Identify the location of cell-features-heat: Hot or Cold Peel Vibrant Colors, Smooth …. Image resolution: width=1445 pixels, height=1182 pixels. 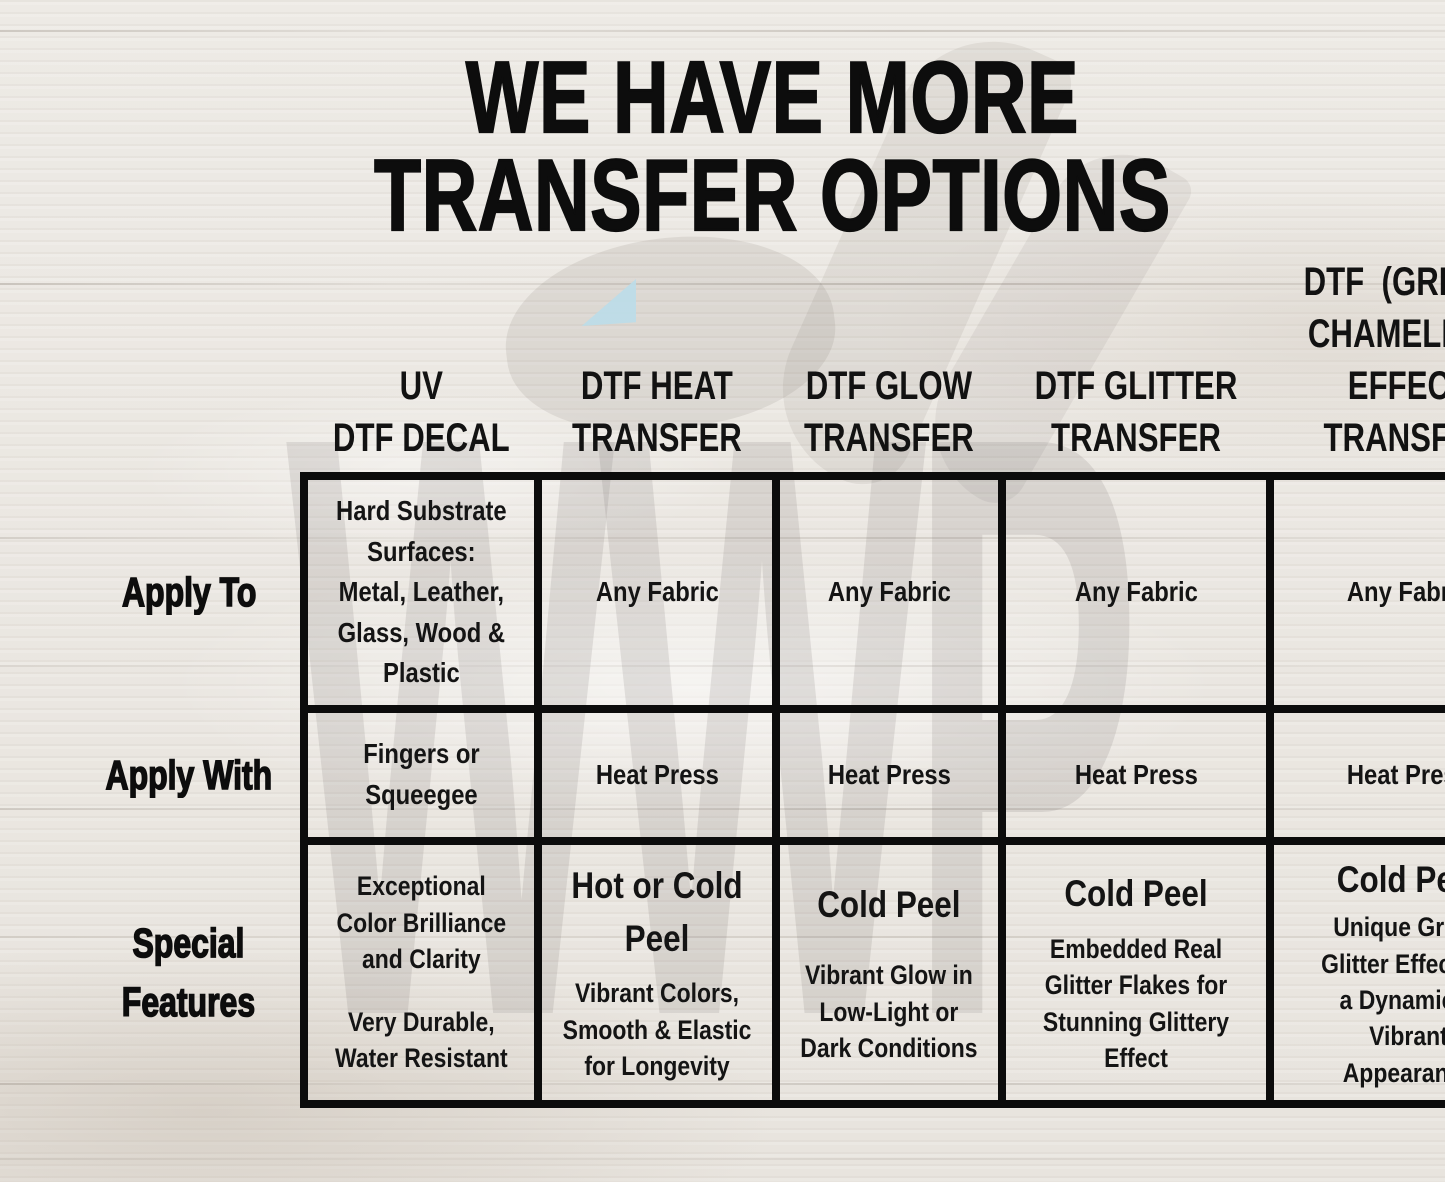
(657, 972).